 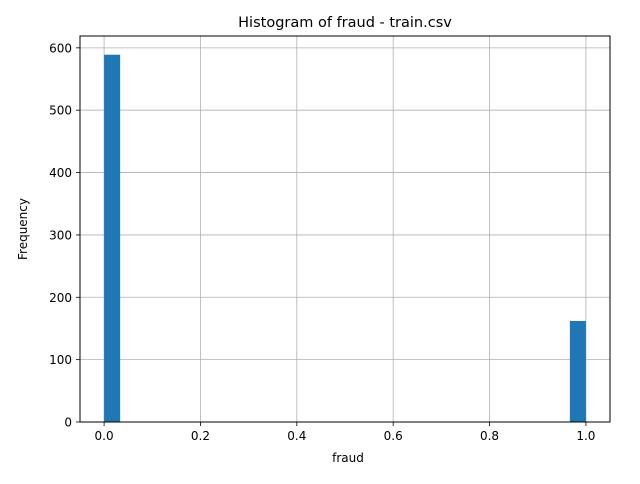 What do you see at coordinates (60, 298) in the screenshot?
I see `y-tick-label: 200` at bounding box center [60, 298].